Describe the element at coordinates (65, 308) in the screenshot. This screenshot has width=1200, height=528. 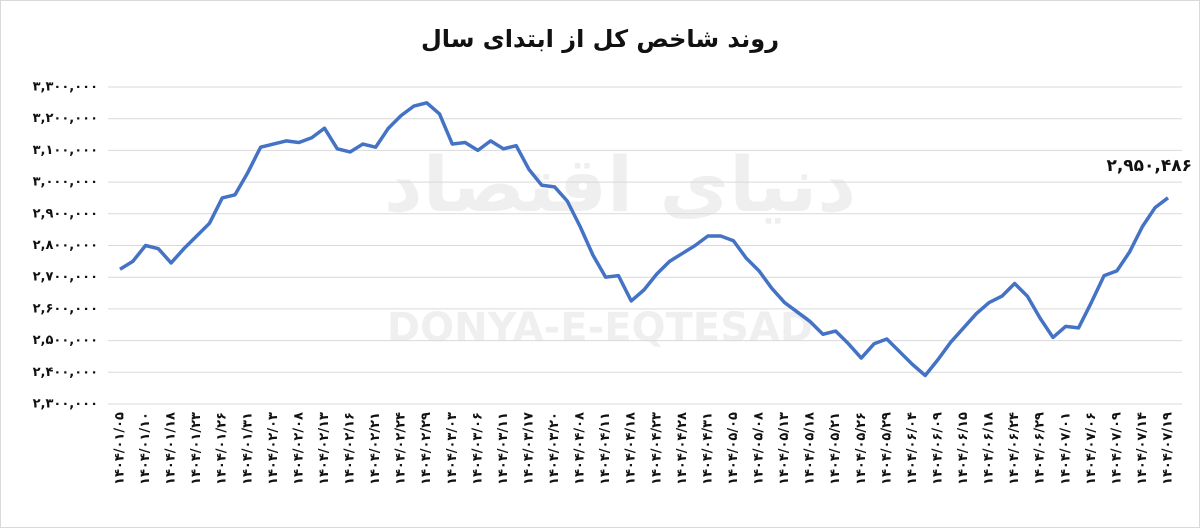
I see `y-tick-label: ۲,۶۰۰,۰۰۰` at that location.